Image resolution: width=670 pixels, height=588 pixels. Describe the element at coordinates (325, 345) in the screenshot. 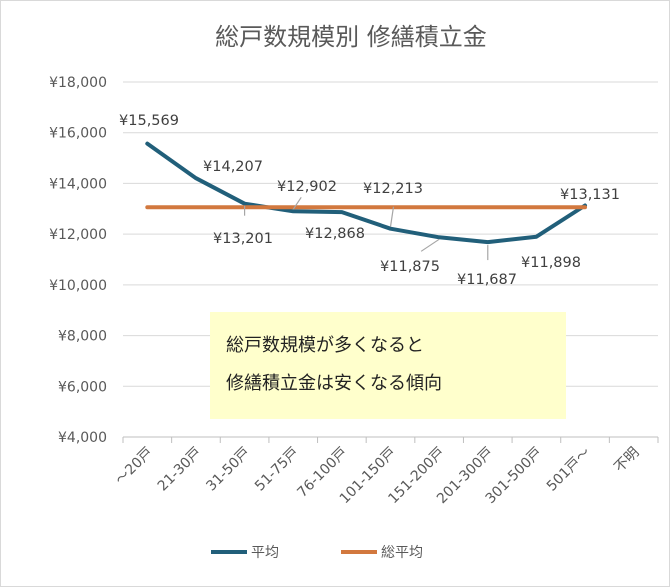

I see `annotation-text: 総戸数規模が多くなると` at that location.